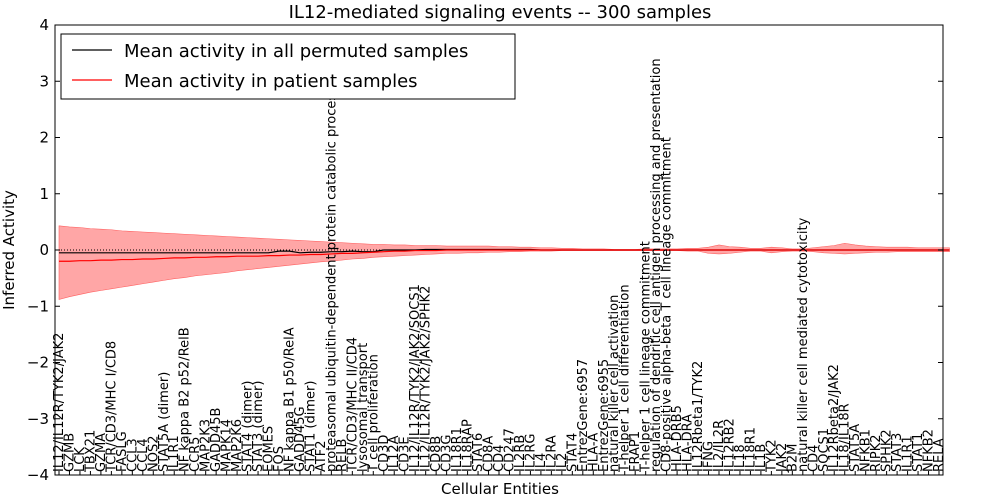 This screenshot has width=1000, height=500. Describe the element at coordinates (300, 439) in the screenshot. I see `x-tick-label: GADD45G` at that location.